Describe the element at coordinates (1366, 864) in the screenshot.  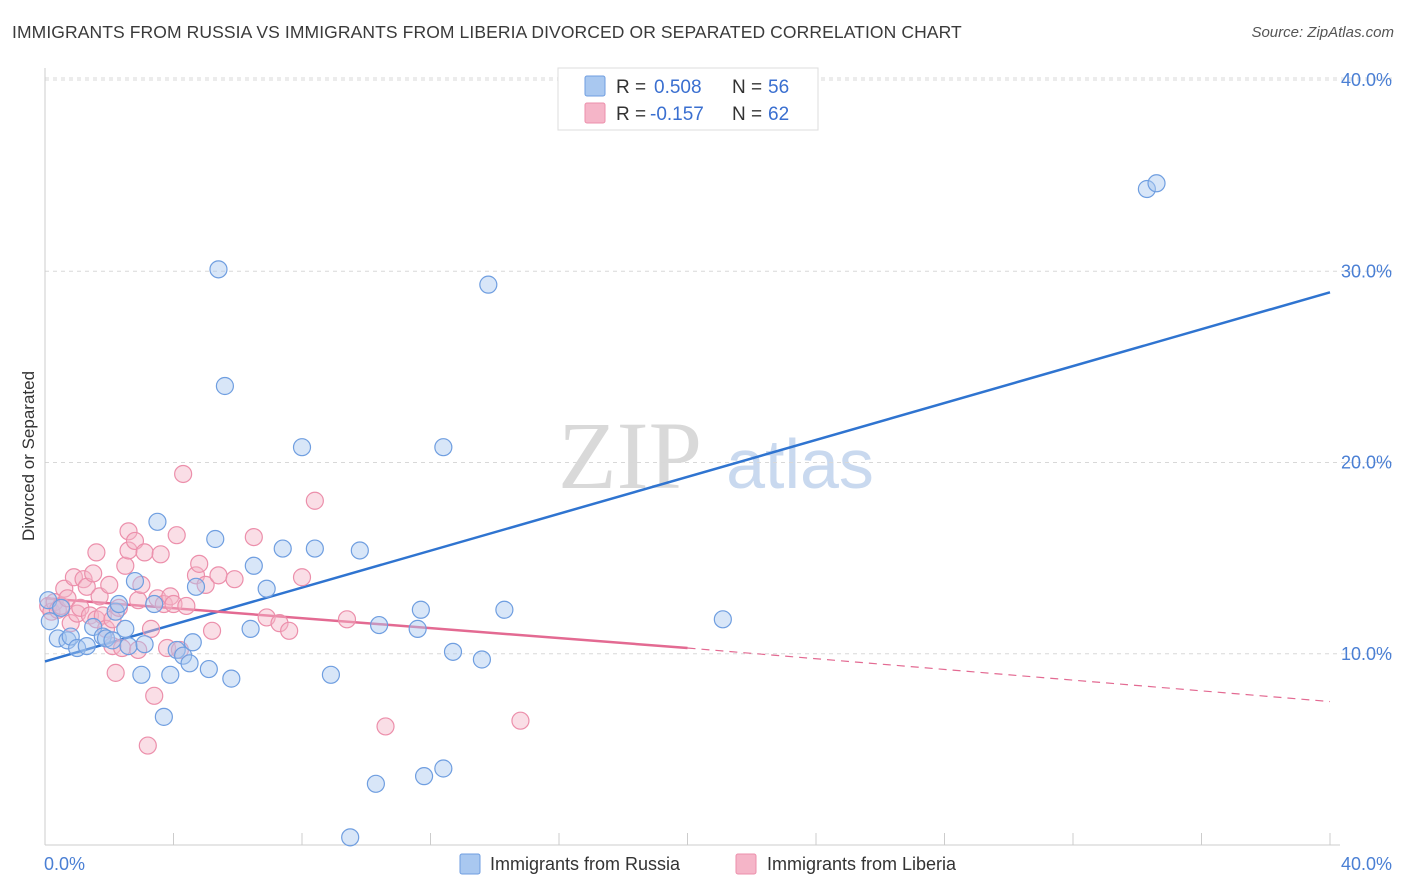
I see `x-tick-label-max: 40.0%` at that location.